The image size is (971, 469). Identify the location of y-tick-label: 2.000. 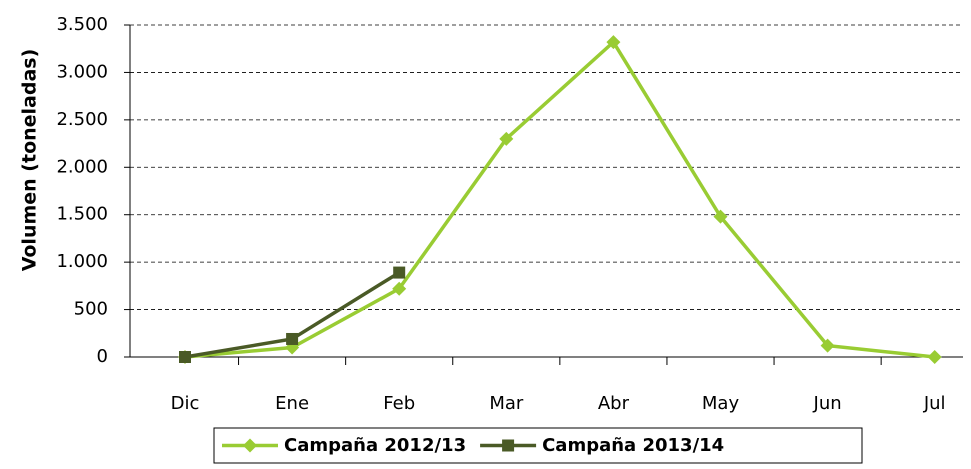
(82, 166).